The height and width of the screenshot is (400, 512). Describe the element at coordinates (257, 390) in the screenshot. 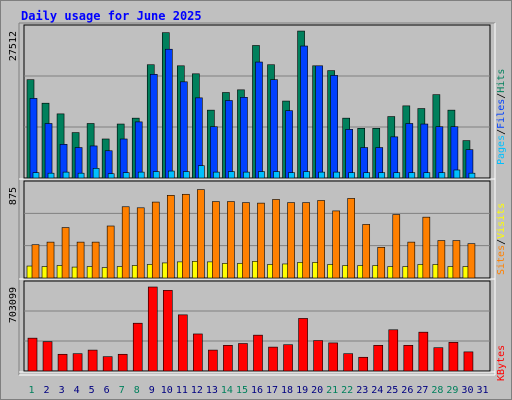

I see `day-tick-label: 16` at that location.